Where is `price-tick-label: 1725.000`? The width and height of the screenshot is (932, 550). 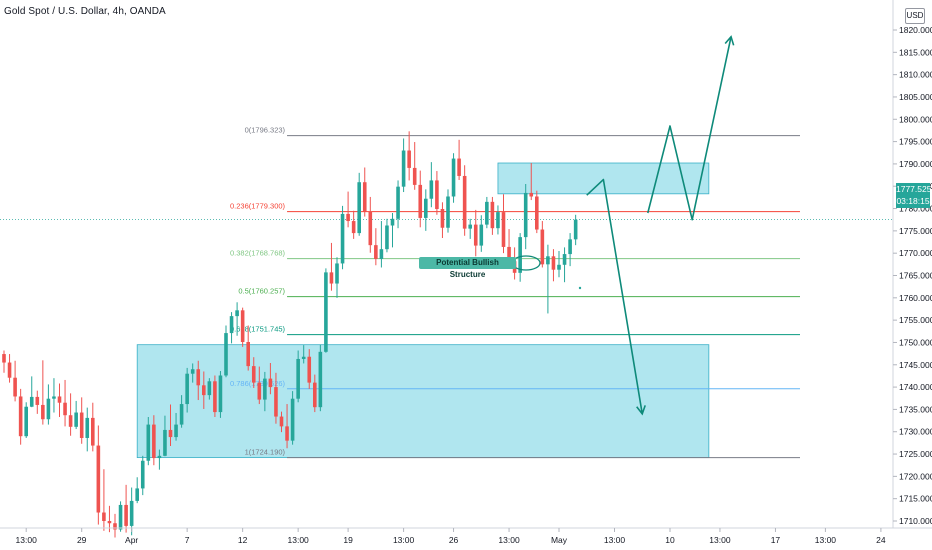 price-tick-label: 1725.000 is located at coordinates (915, 454).